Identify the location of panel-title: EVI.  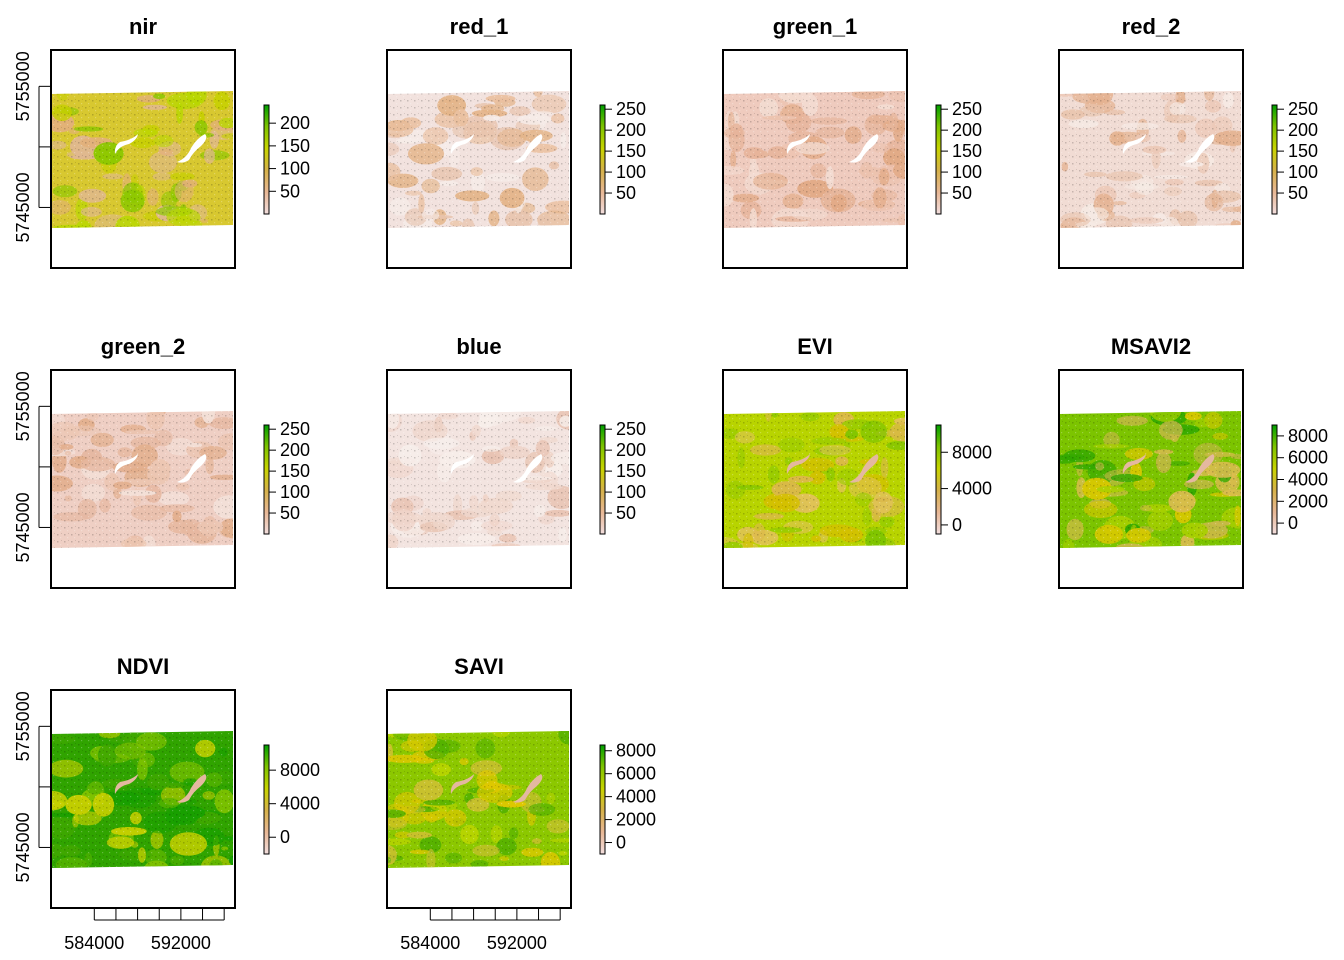
(814, 346).